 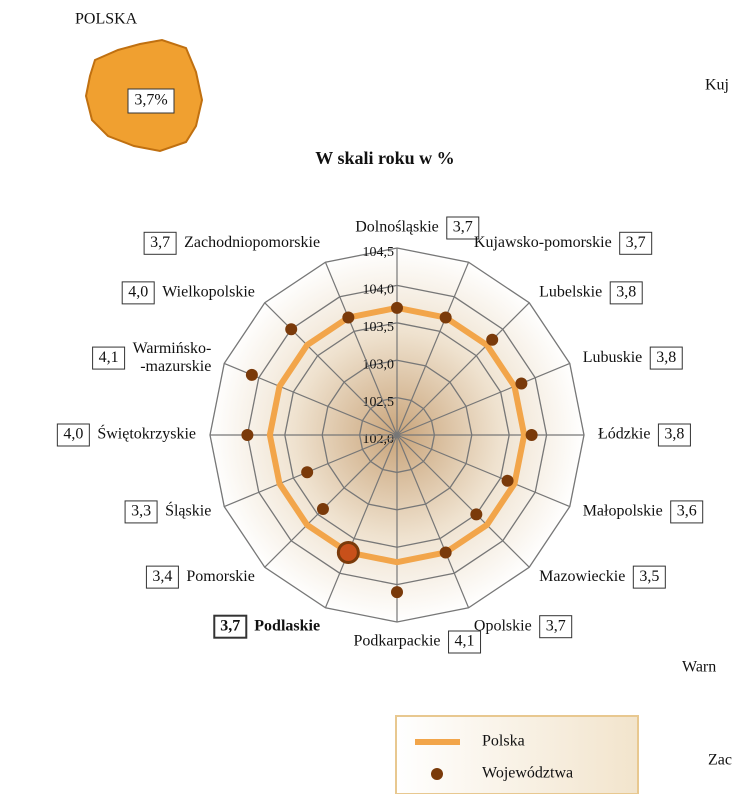 I want to click on category-label: Pomorskie, so click(x=220, y=576).